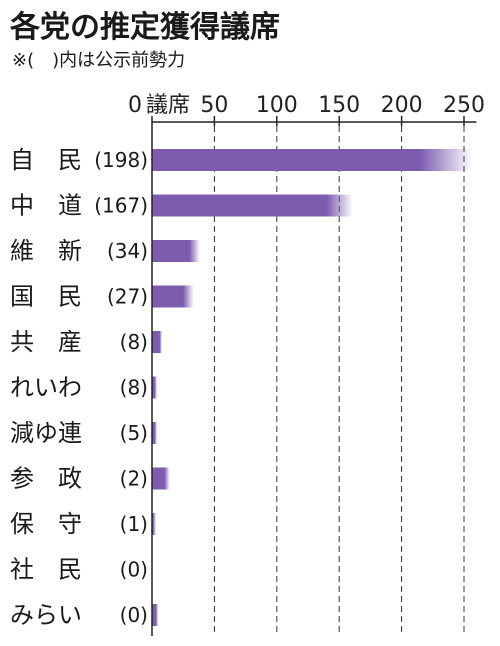 This screenshot has width=500, height=646. Describe the element at coordinates (121, 160) in the screenshot. I see `prior-seats-label: (198)` at that location.